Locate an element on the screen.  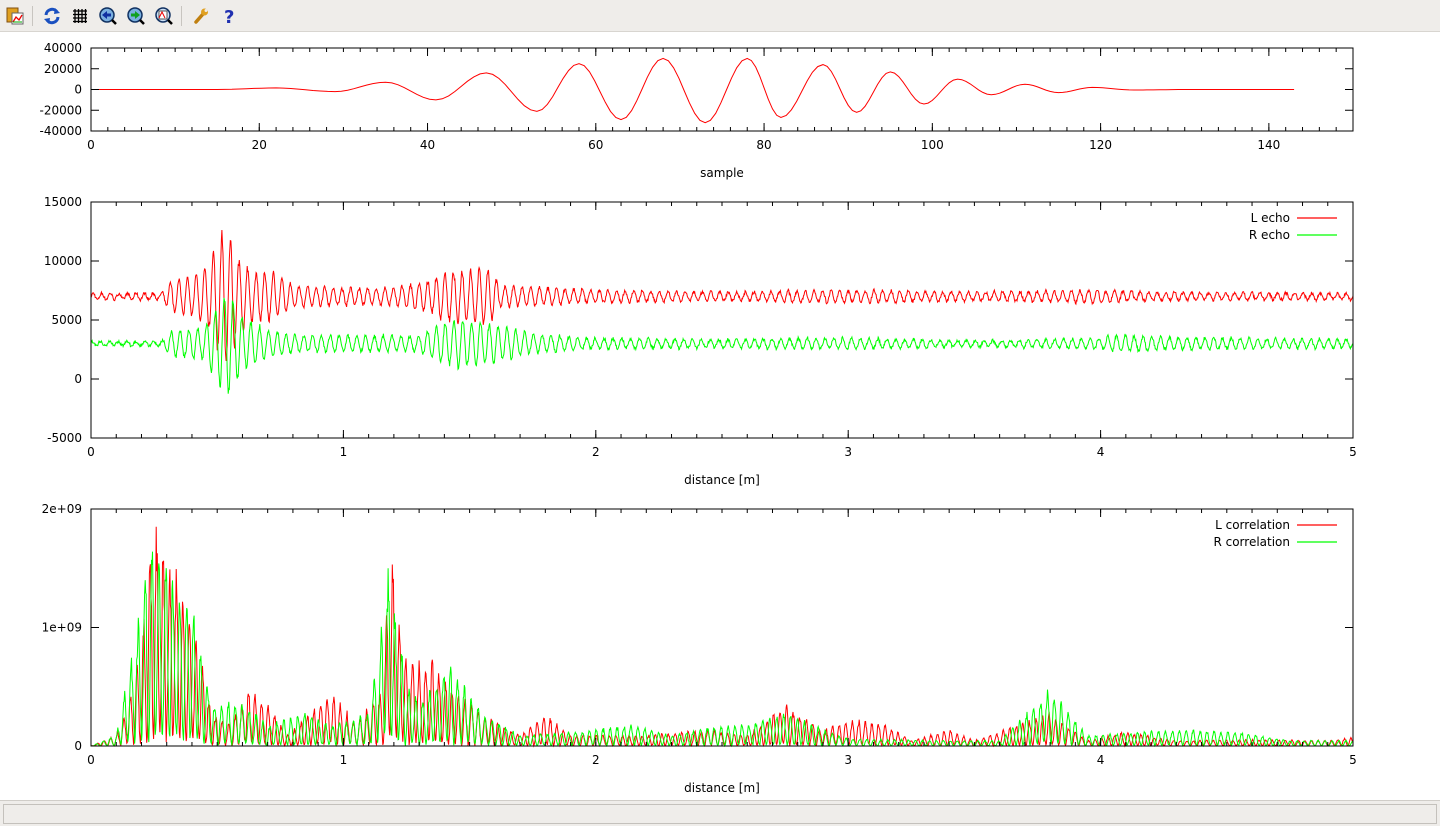
x-tick-label: 60 is located at coordinates (595, 145).